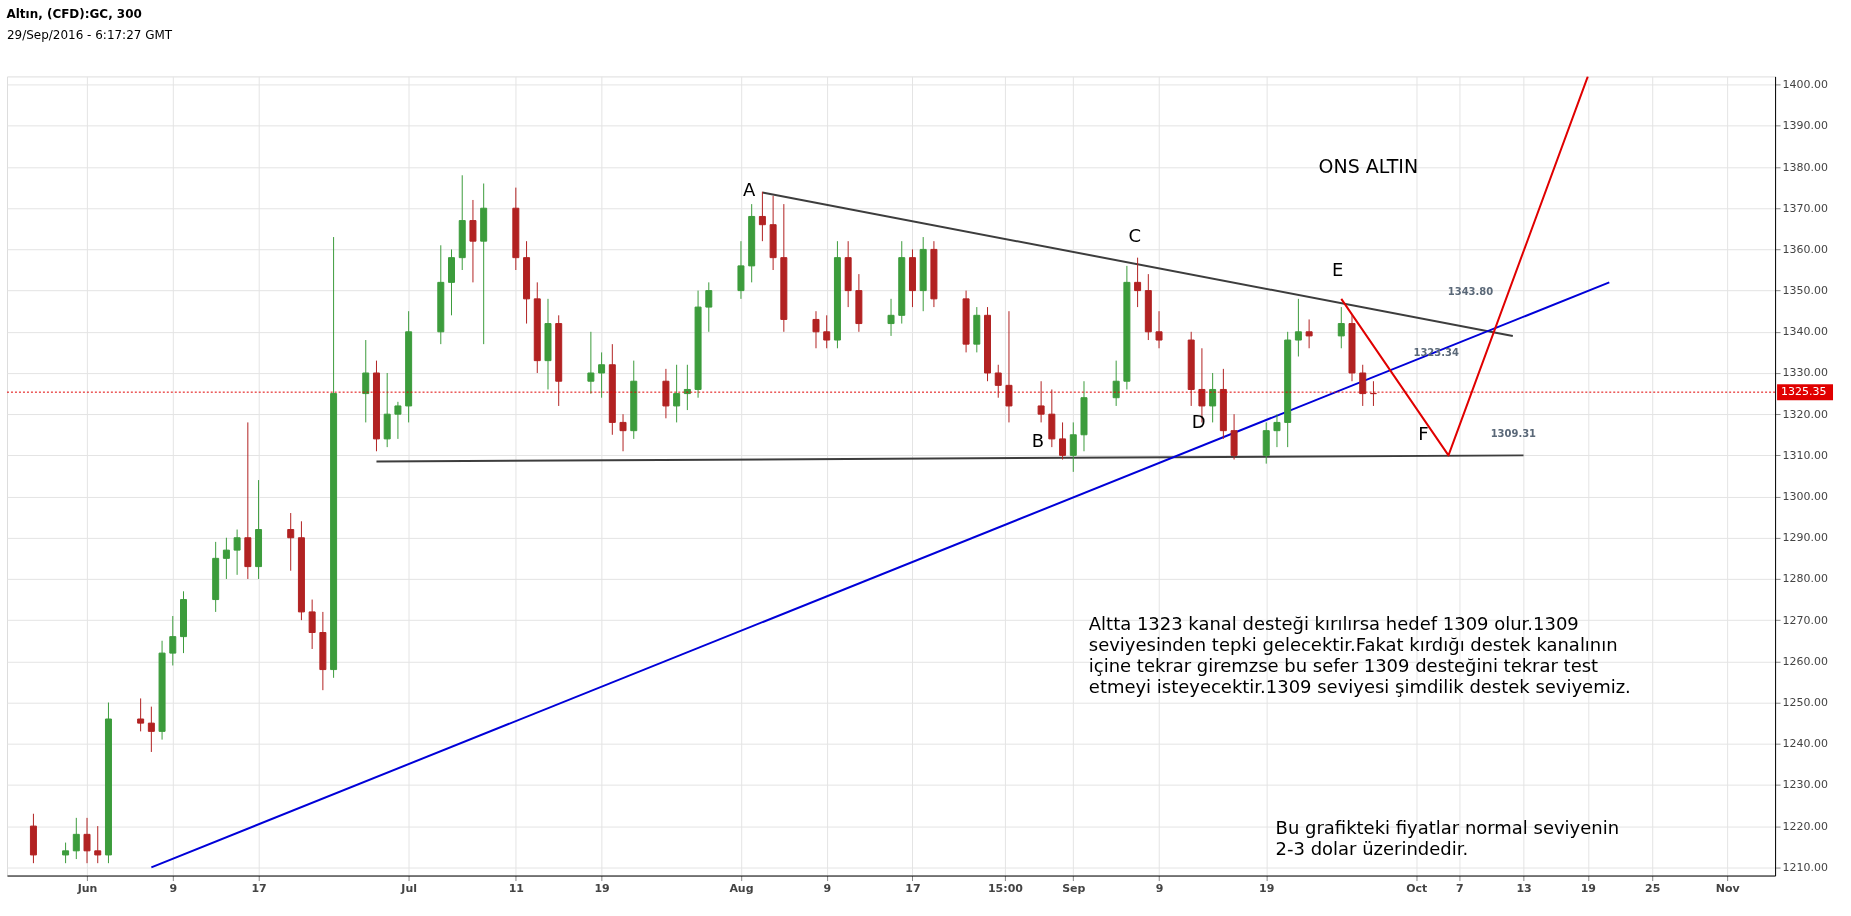 This screenshot has width=1851, height=916. Describe the element at coordinates (1805, 208) in the screenshot. I see `y-tick-label: 1370.00` at that location.